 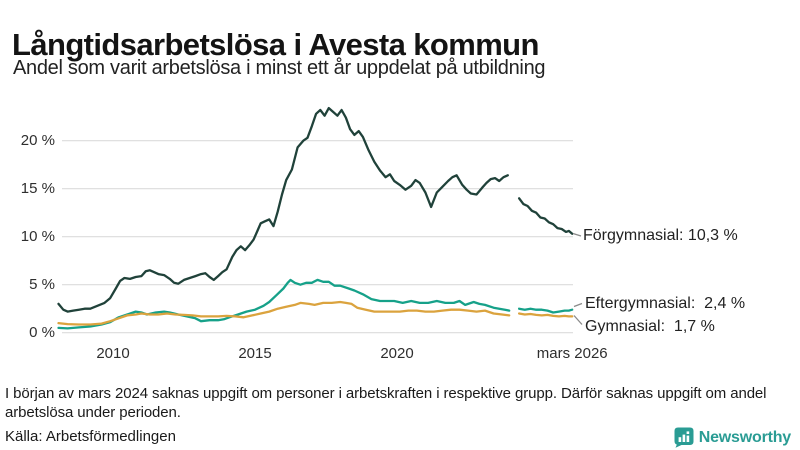 I want to click on page-title: Långtidsarbetslösa i Avesta kommun, so click(x=275, y=44).